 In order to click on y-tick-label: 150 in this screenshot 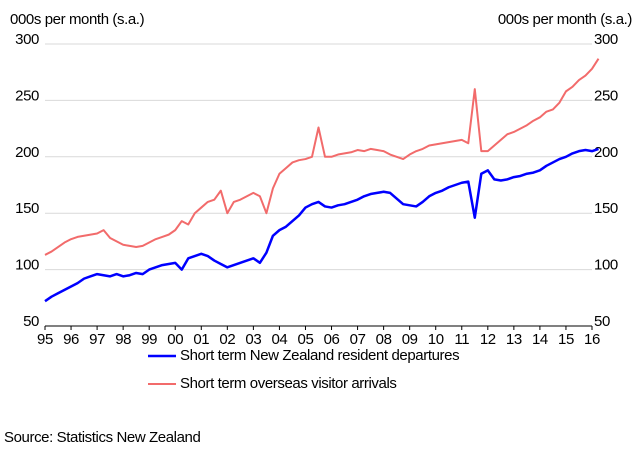, I will do `click(27, 208)`.